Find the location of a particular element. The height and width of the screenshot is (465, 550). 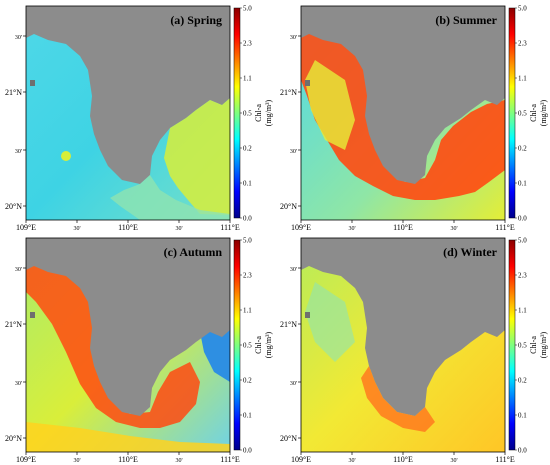

mid-band is located at coordinates (330, 105).